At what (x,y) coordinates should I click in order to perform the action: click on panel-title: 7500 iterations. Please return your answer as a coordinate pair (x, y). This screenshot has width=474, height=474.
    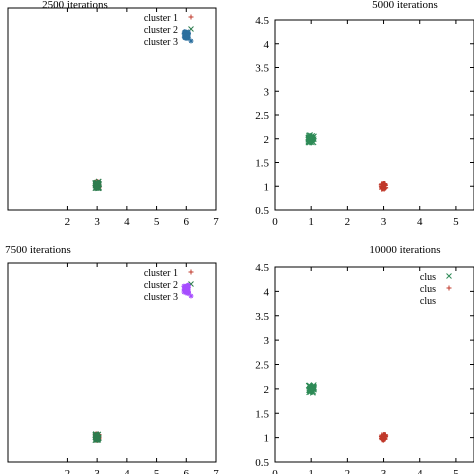
    Looking at the image, I should click on (38, 250).